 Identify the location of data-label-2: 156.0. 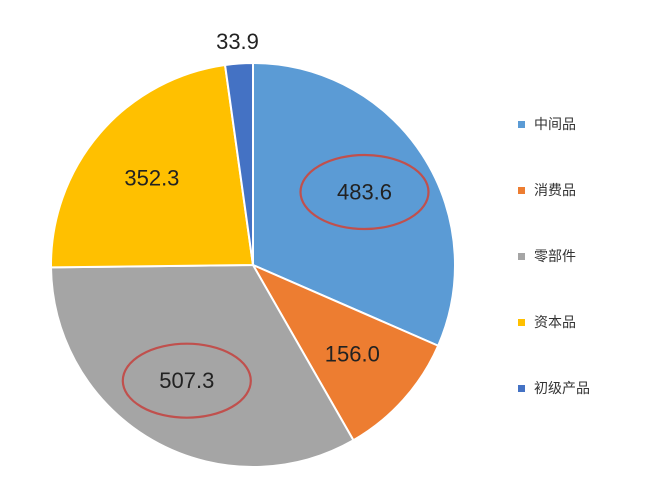
(352, 354).